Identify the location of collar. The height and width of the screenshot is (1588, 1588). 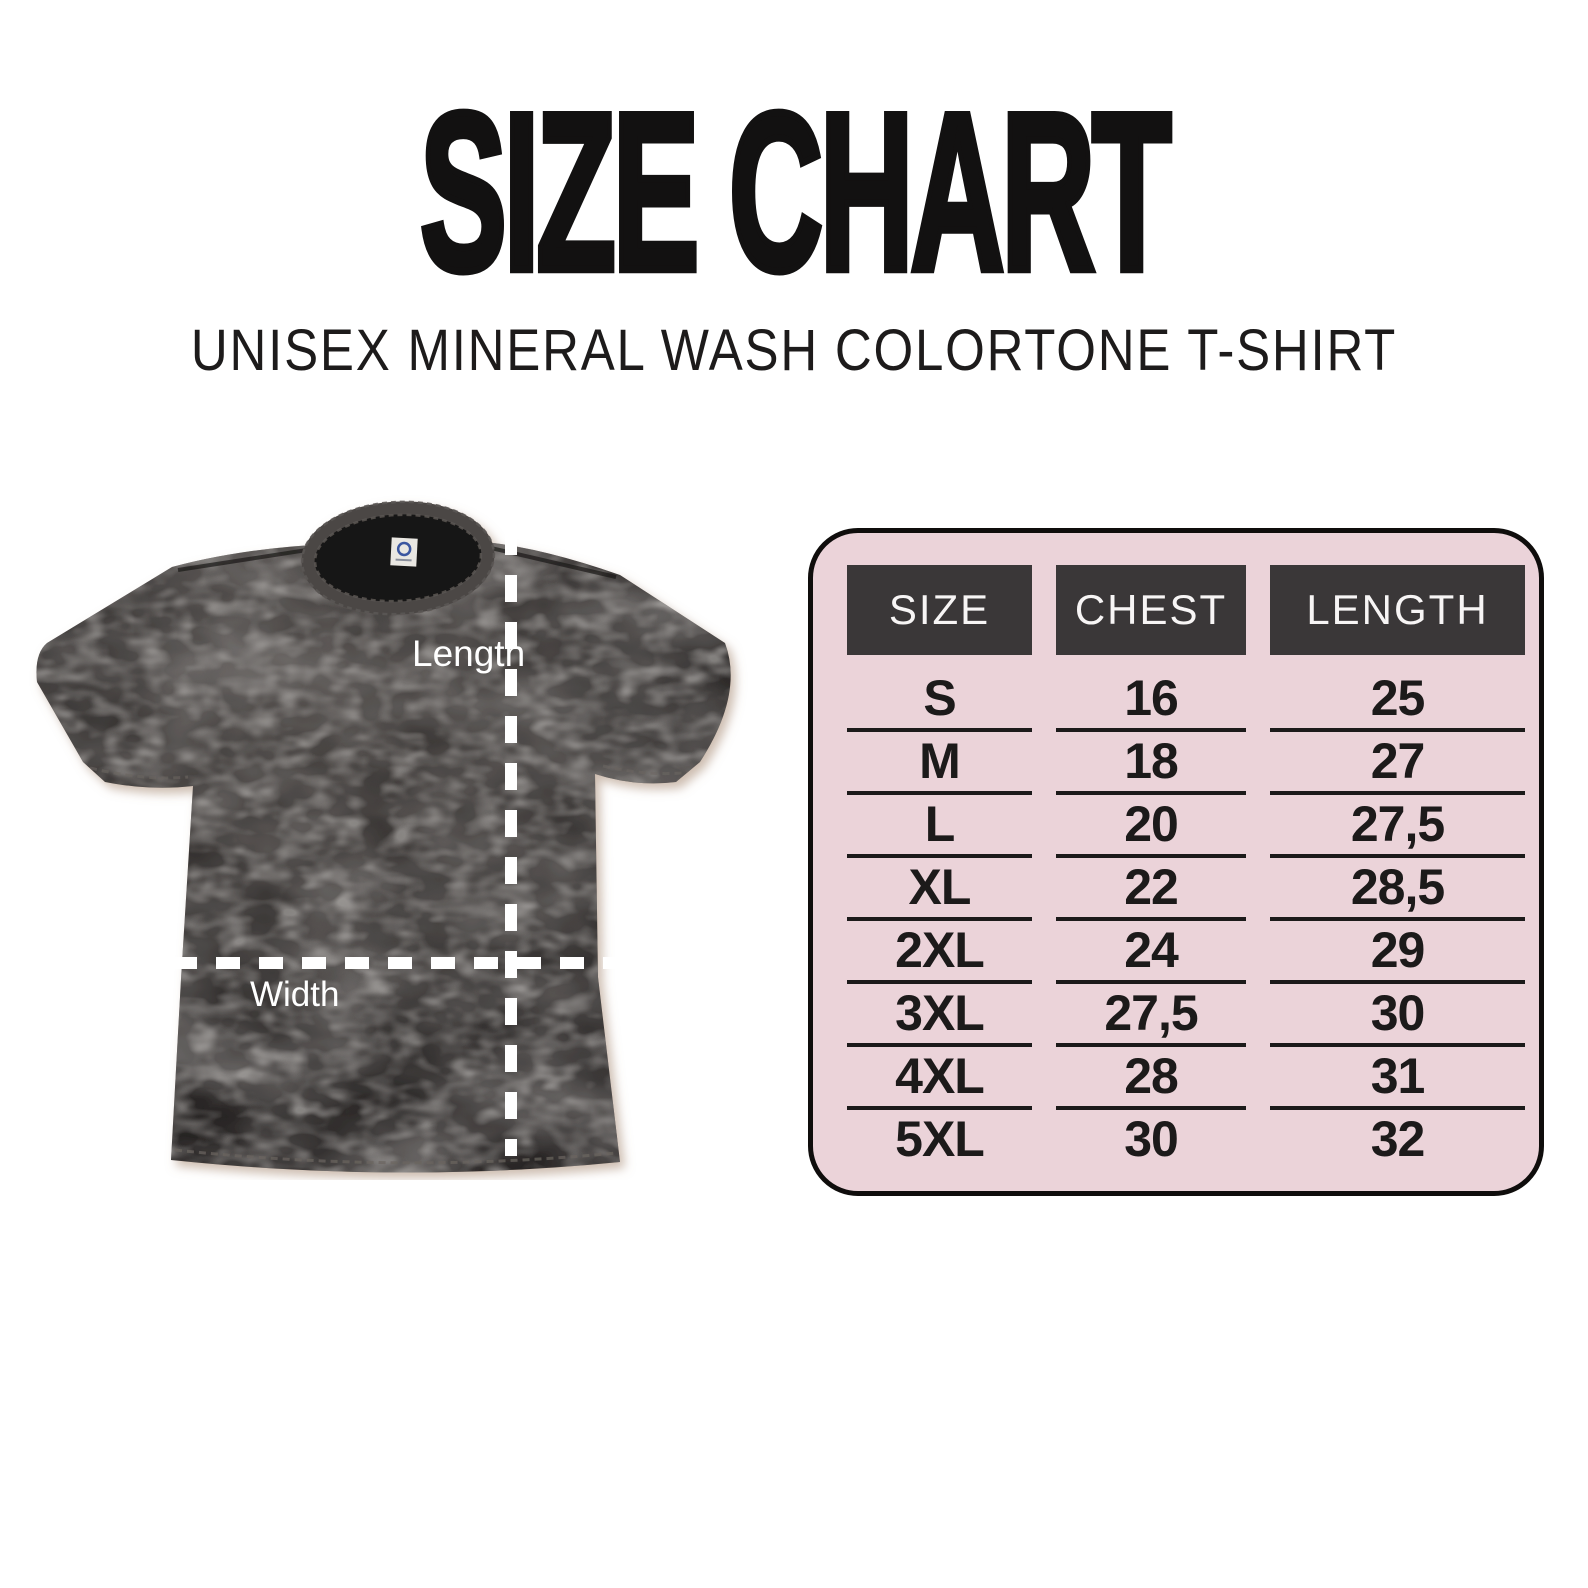
(398, 558).